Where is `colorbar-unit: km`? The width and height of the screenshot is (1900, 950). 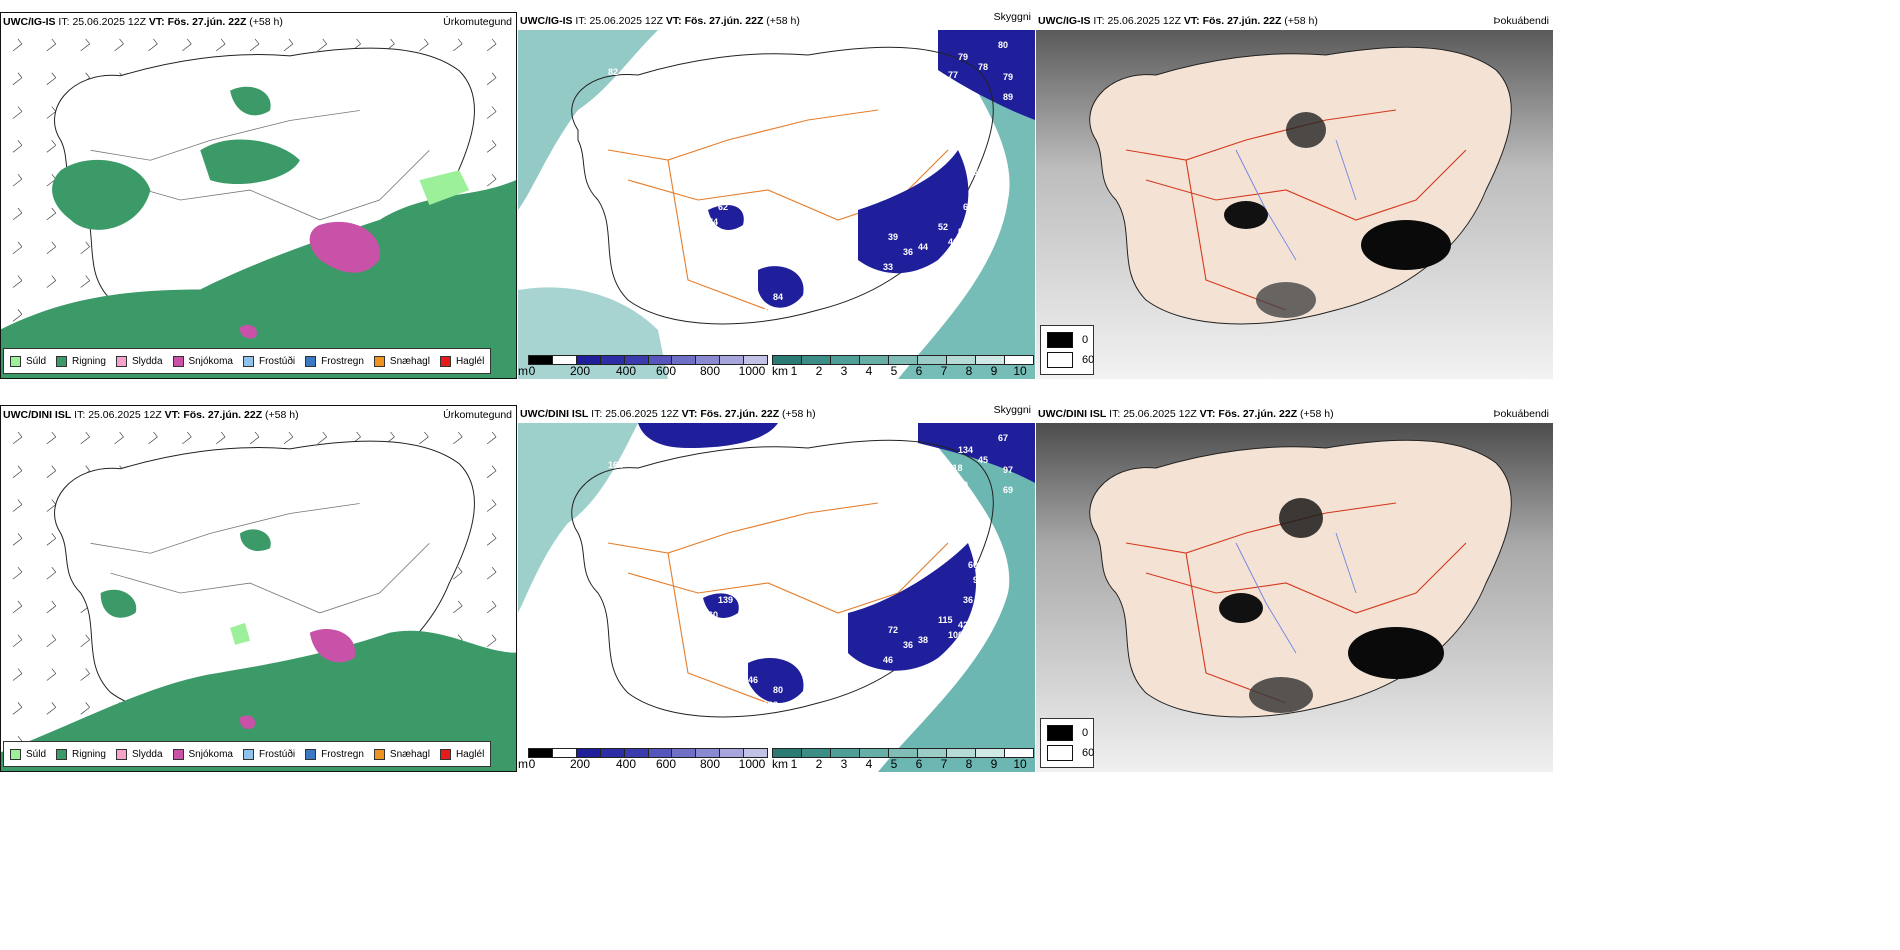 colorbar-unit: km is located at coordinates (780, 371).